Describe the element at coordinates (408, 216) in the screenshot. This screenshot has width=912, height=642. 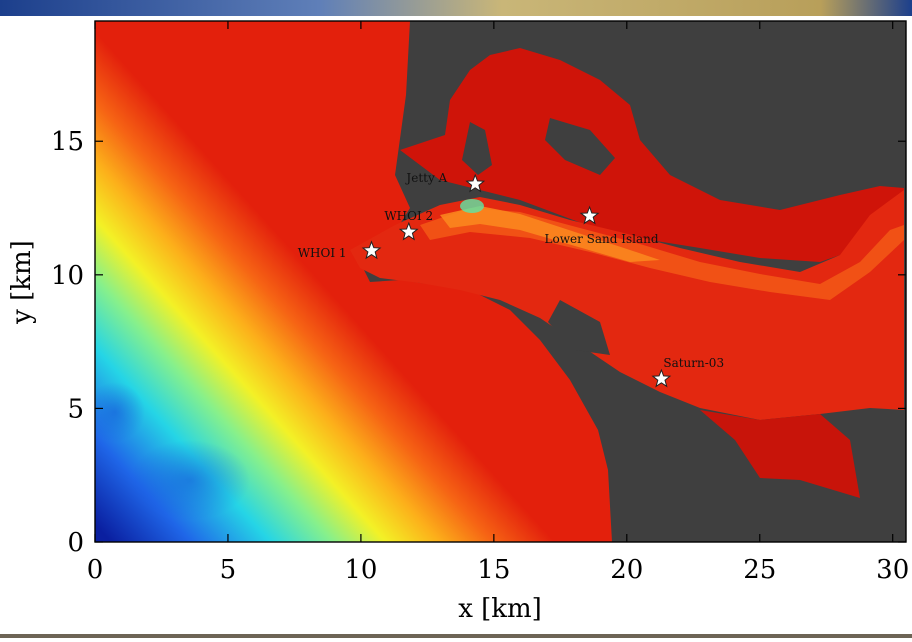
I see `station-label: WHOI 2` at that location.